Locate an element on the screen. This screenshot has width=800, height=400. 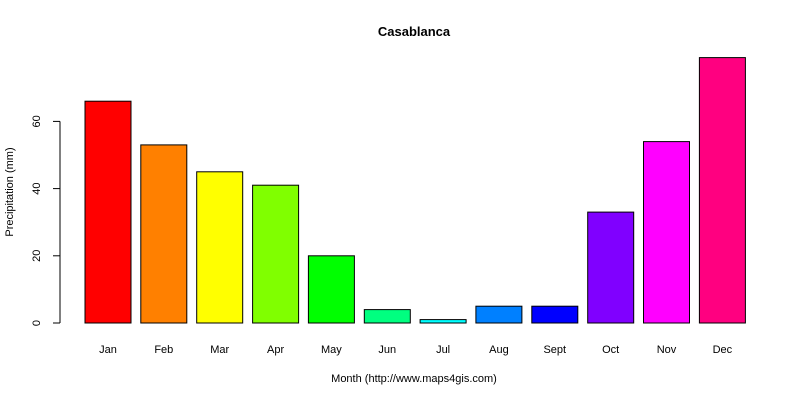
x-tick-label-dec: Dec is located at coordinates (723, 350).